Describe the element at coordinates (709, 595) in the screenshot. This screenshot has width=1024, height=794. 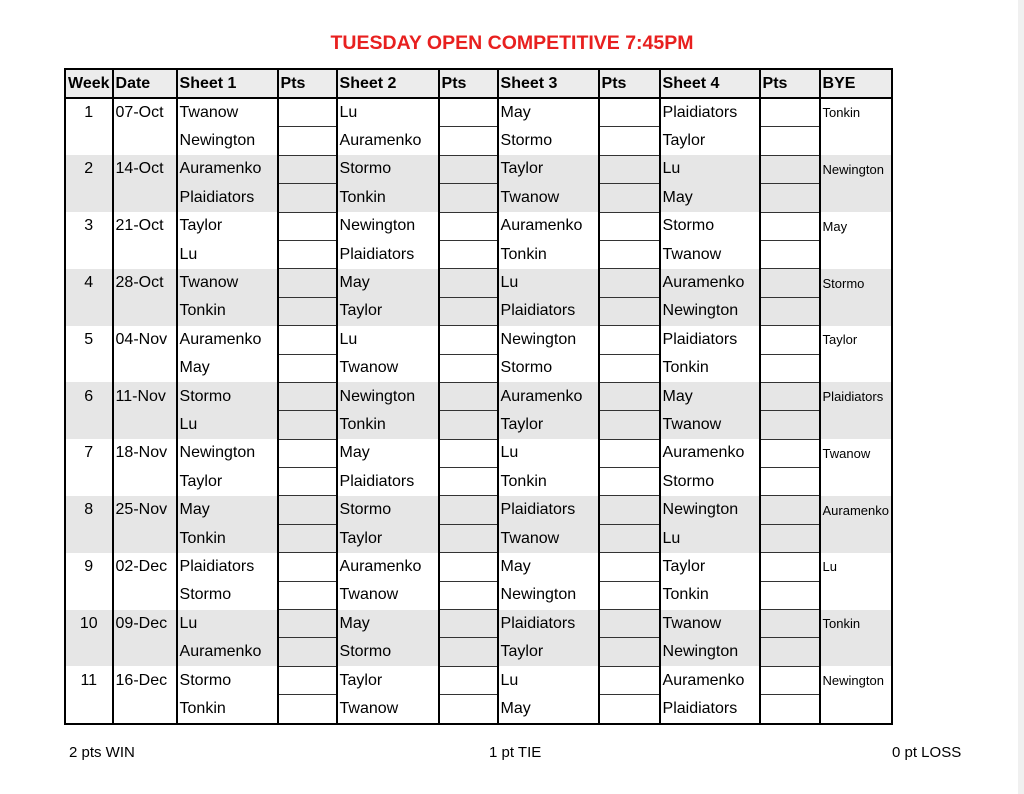
I see `team-cell: Tonkin` at that location.